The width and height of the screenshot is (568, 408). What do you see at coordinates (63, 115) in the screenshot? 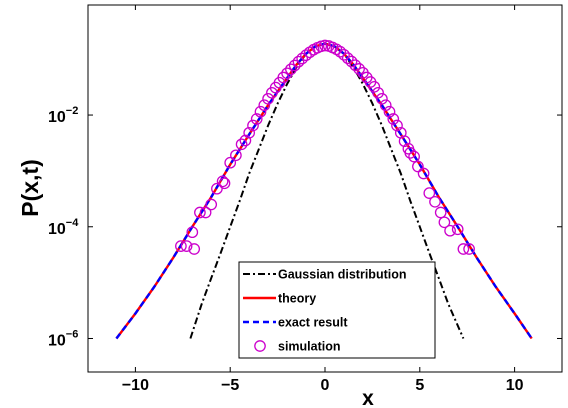
I see `y-tick-label: 10⁻²` at bounding box center [63, 115].